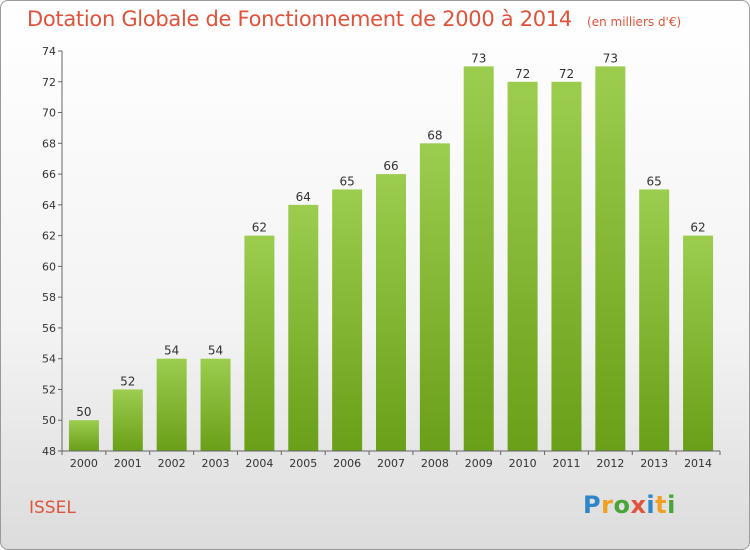 Image resolution: width=750 pixels, height=550 pixels. I want to click on x-tick-label: 2000, so click(84, 463).